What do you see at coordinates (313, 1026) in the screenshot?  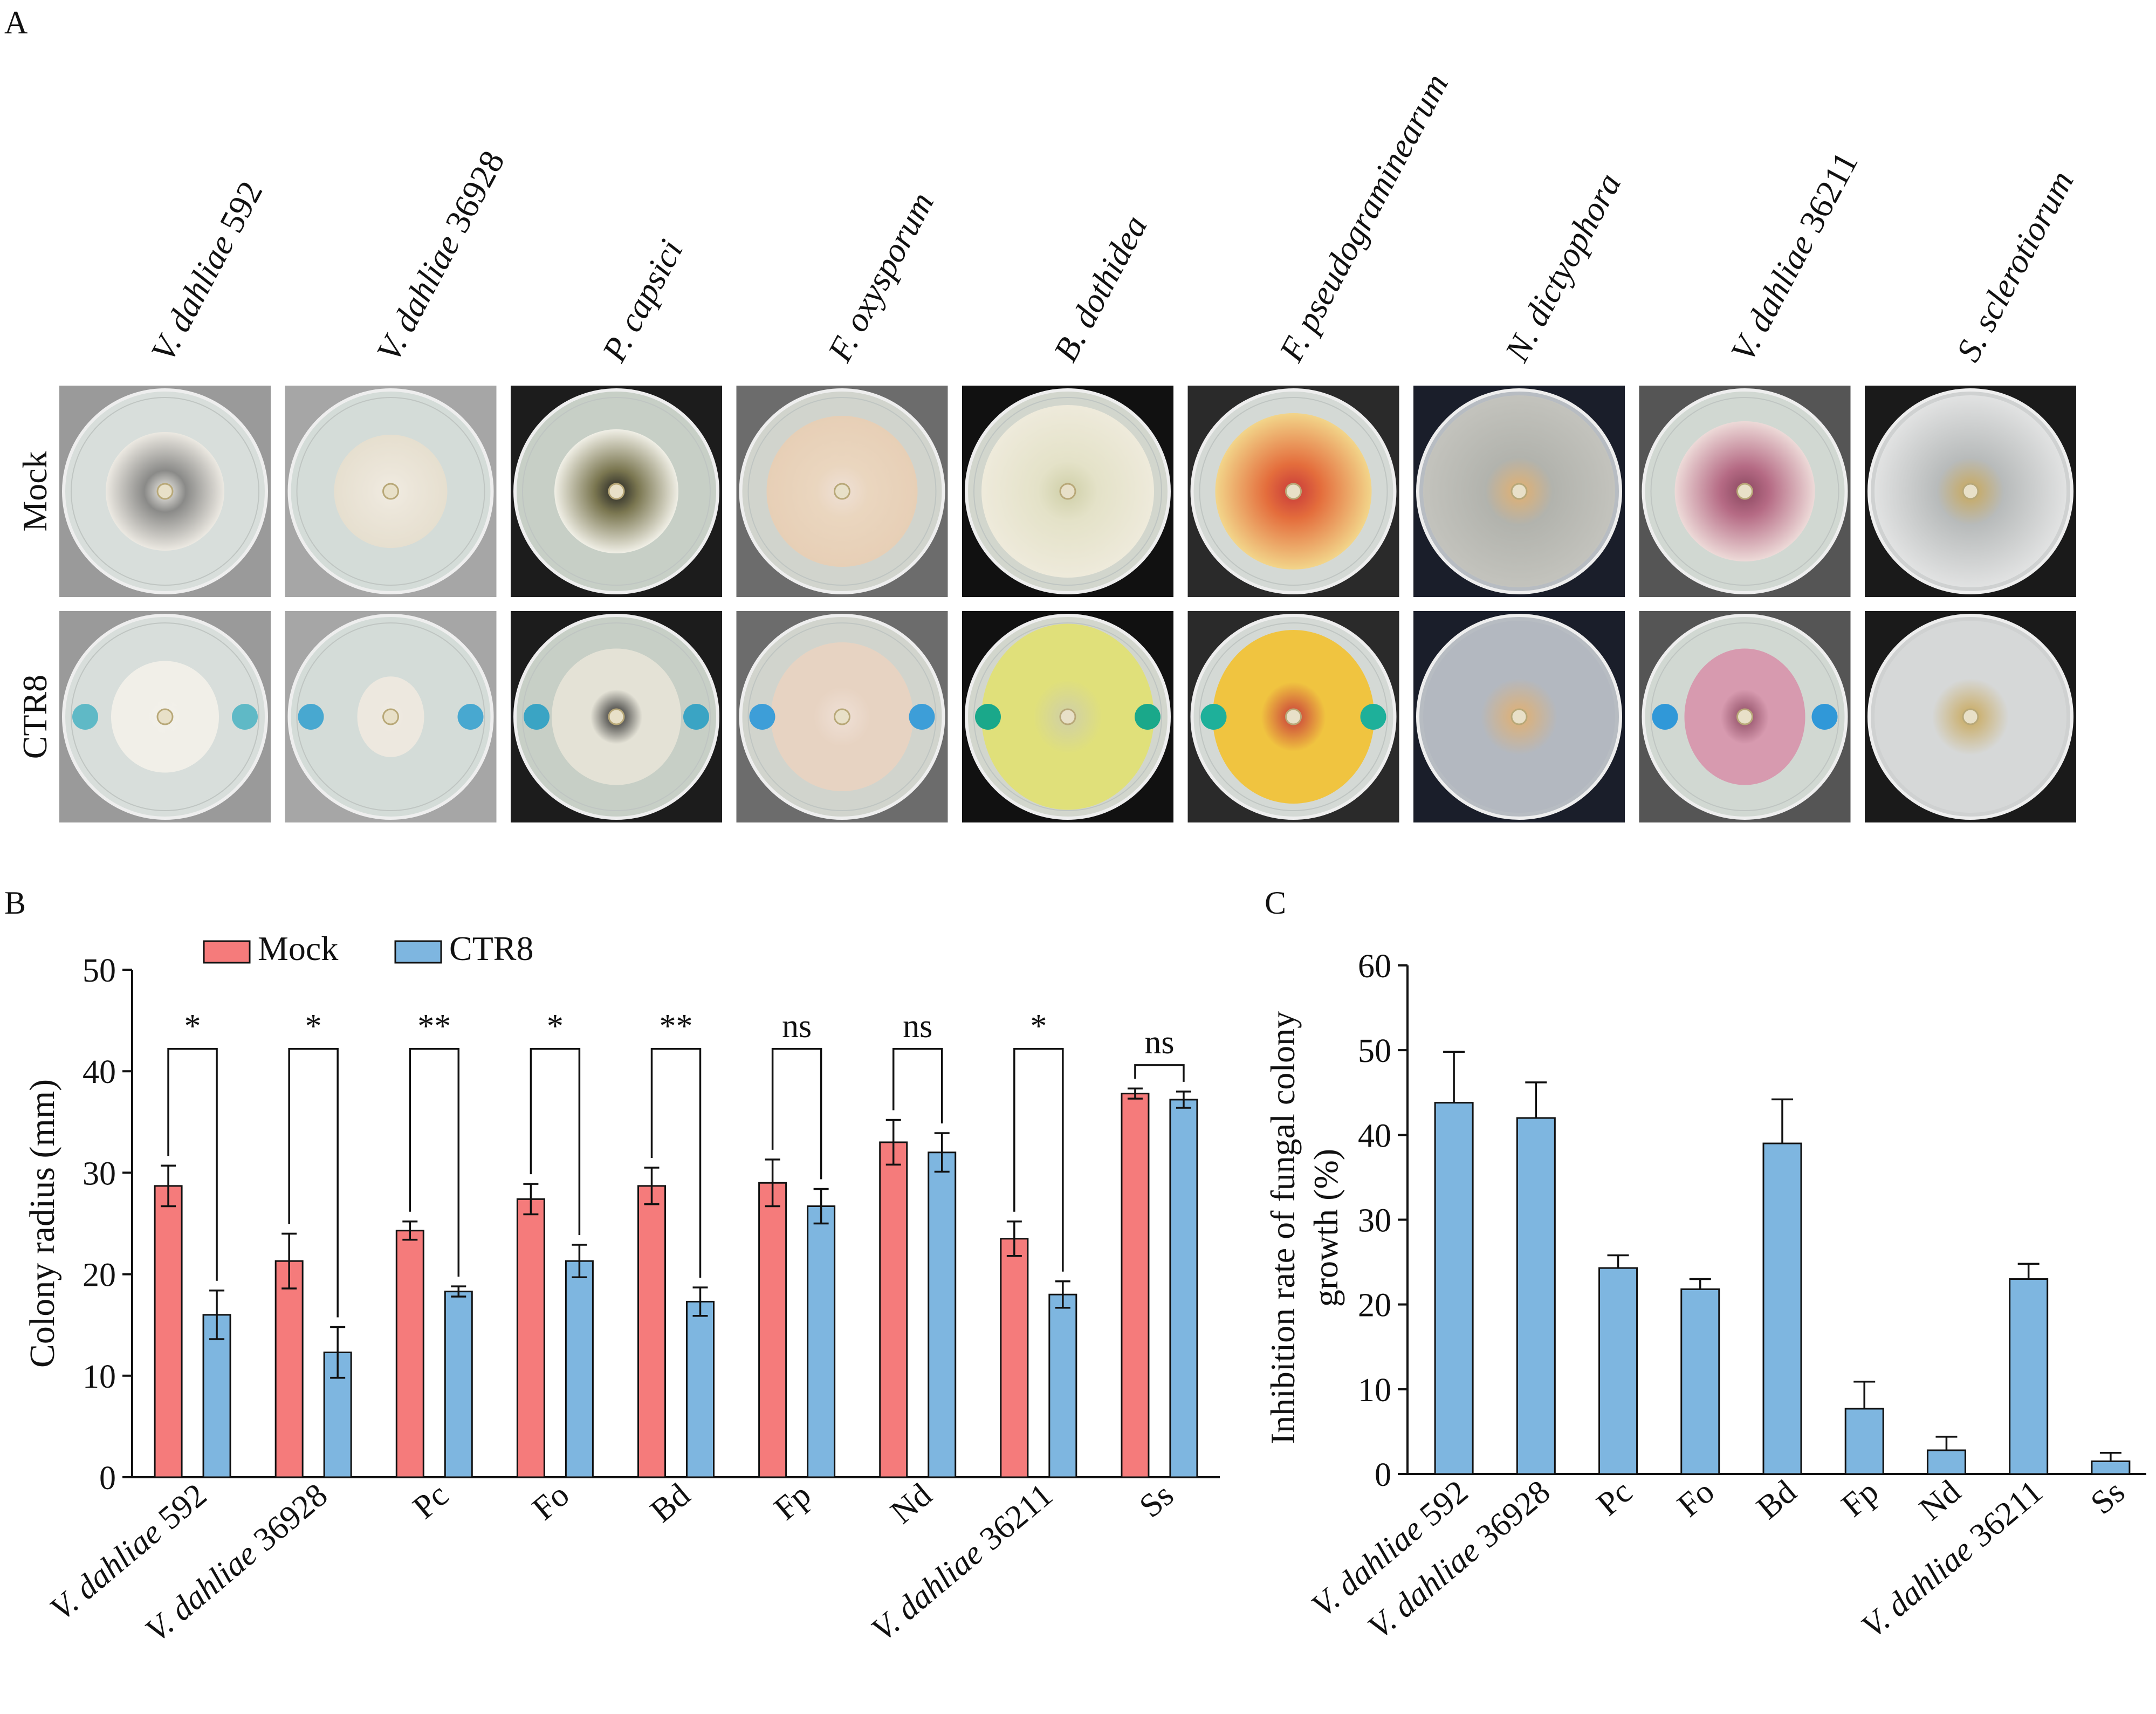 I see `significance-label-2: *` at bounding box center [313, 1026].